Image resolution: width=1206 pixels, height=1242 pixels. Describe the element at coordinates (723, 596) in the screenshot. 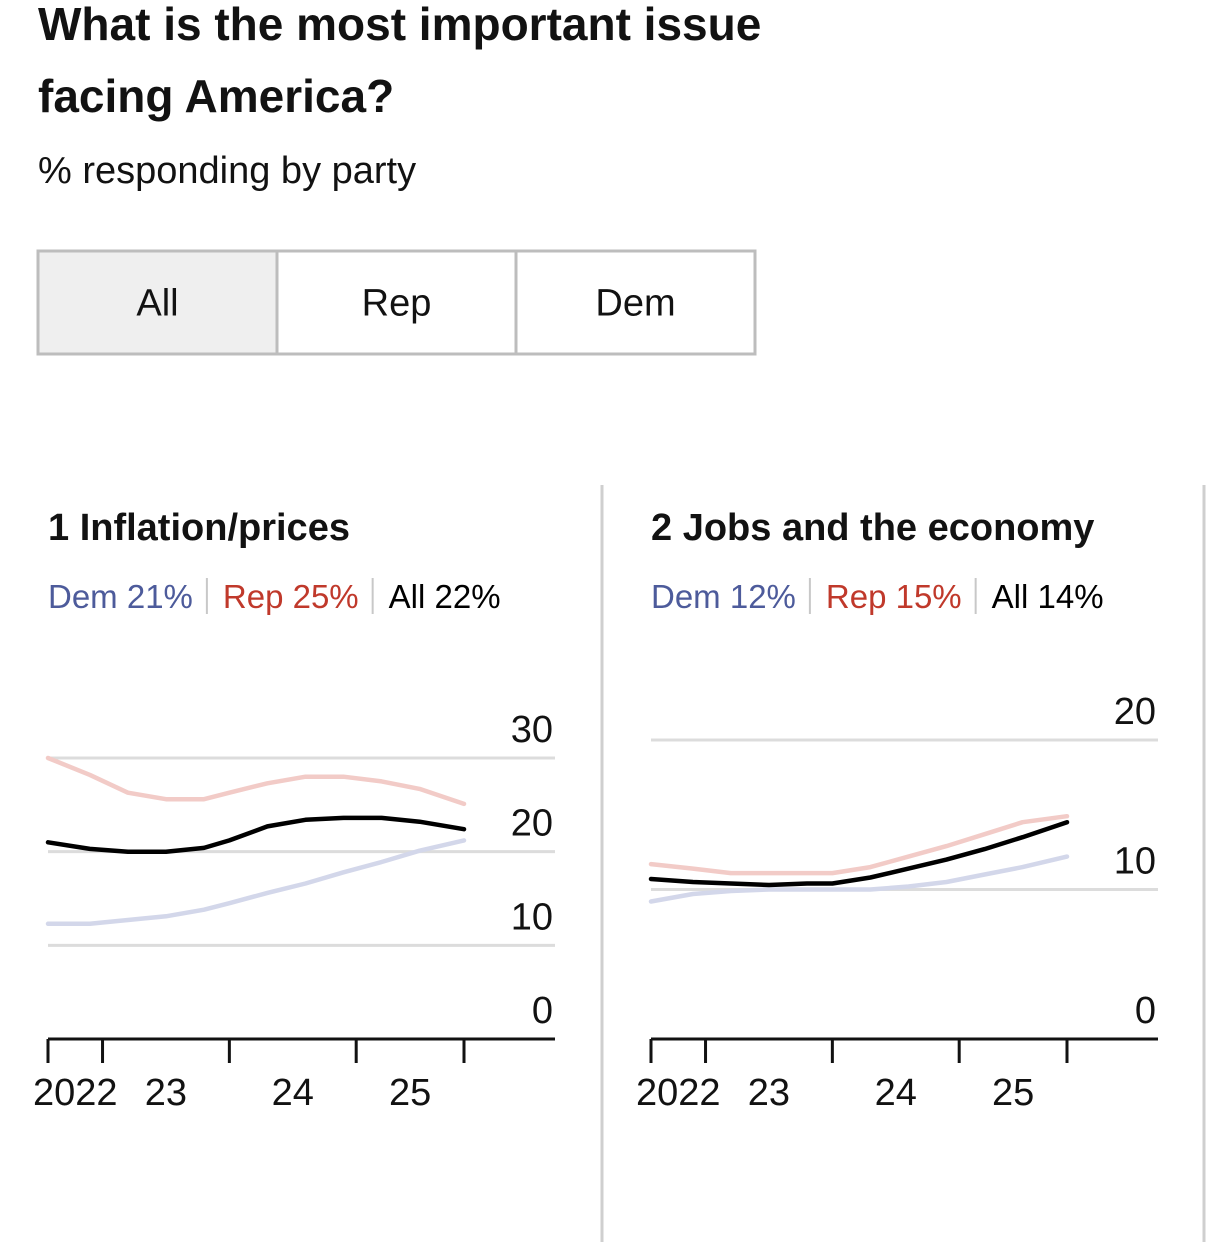

I see `legend-label: Dem 12%` at that location.